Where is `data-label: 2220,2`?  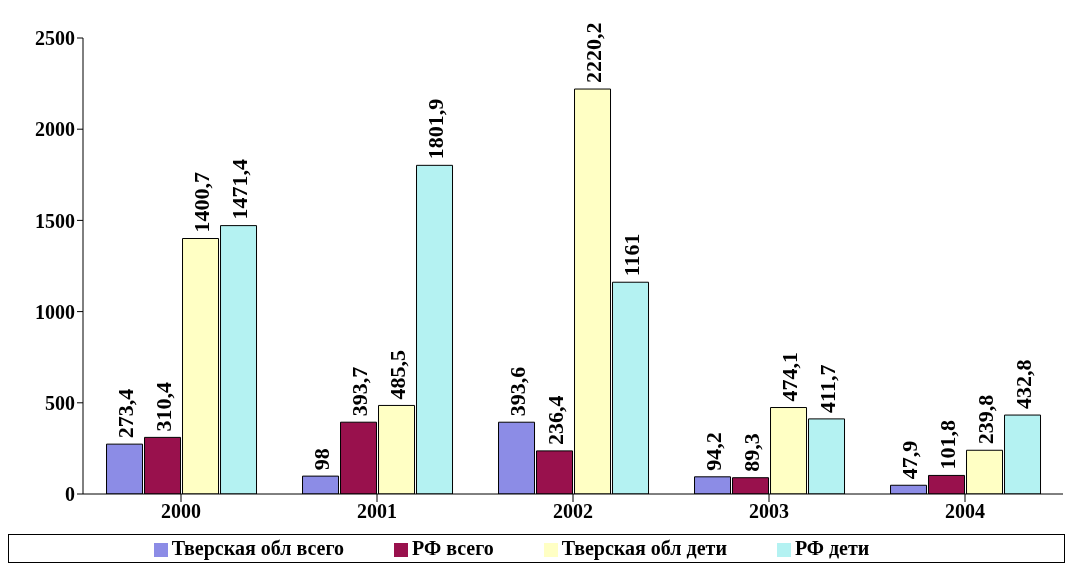 data-label: 2220,2 is located at coordinates (593, 53).